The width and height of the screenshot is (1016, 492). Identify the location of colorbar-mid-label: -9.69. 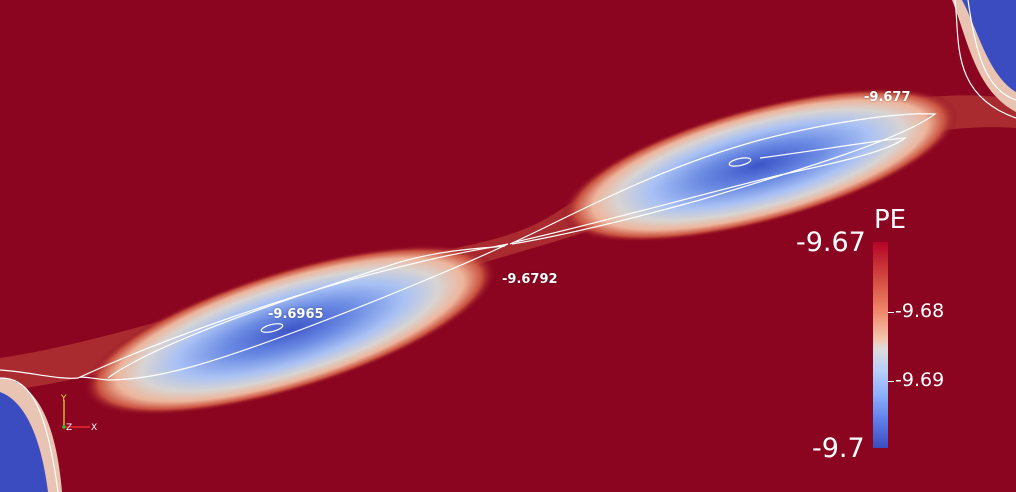
(920, 380).